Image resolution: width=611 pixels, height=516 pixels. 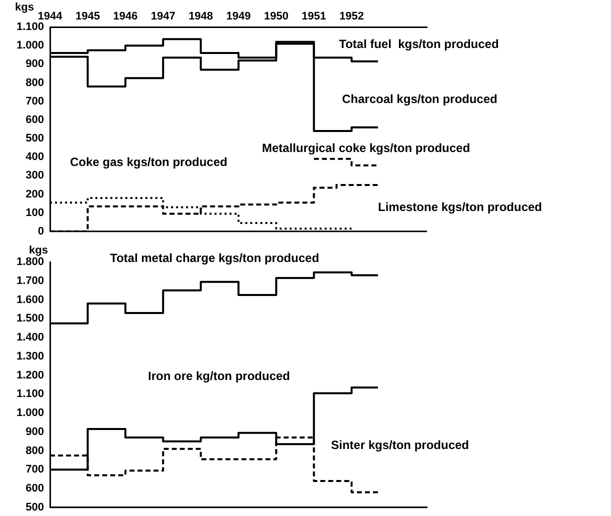 I want to click on y-tick-label: 0, so click(x=41, y=231).